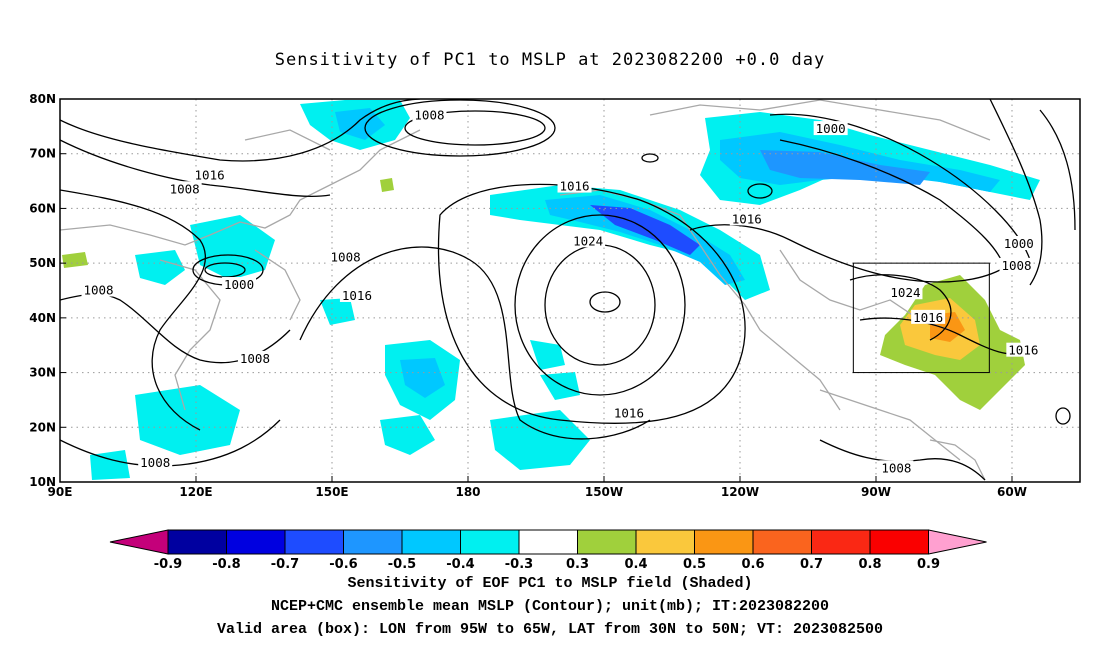 Image resolution: width=1100 pixels, height=650 pixels. What do you see at coordinates (928, 564) in the screenshot?
I see `colorbar-label: 0.9` at bounding box center [928, 564].